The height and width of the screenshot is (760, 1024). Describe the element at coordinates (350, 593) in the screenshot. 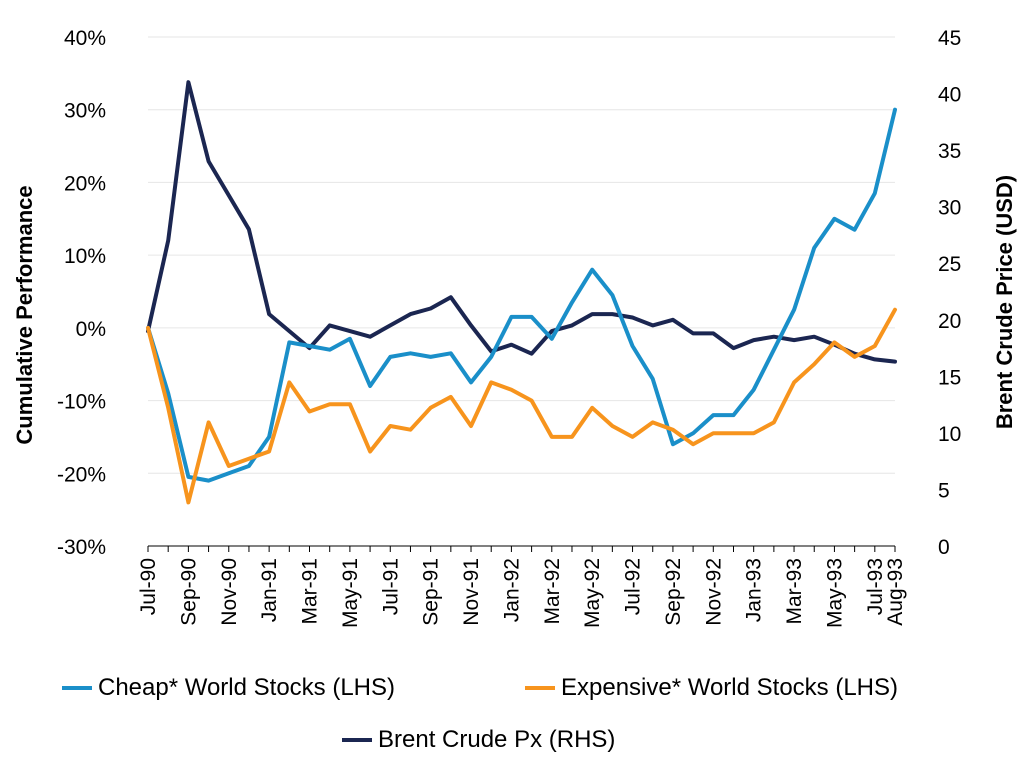

I see `x-tick-label: May-91` at that location.